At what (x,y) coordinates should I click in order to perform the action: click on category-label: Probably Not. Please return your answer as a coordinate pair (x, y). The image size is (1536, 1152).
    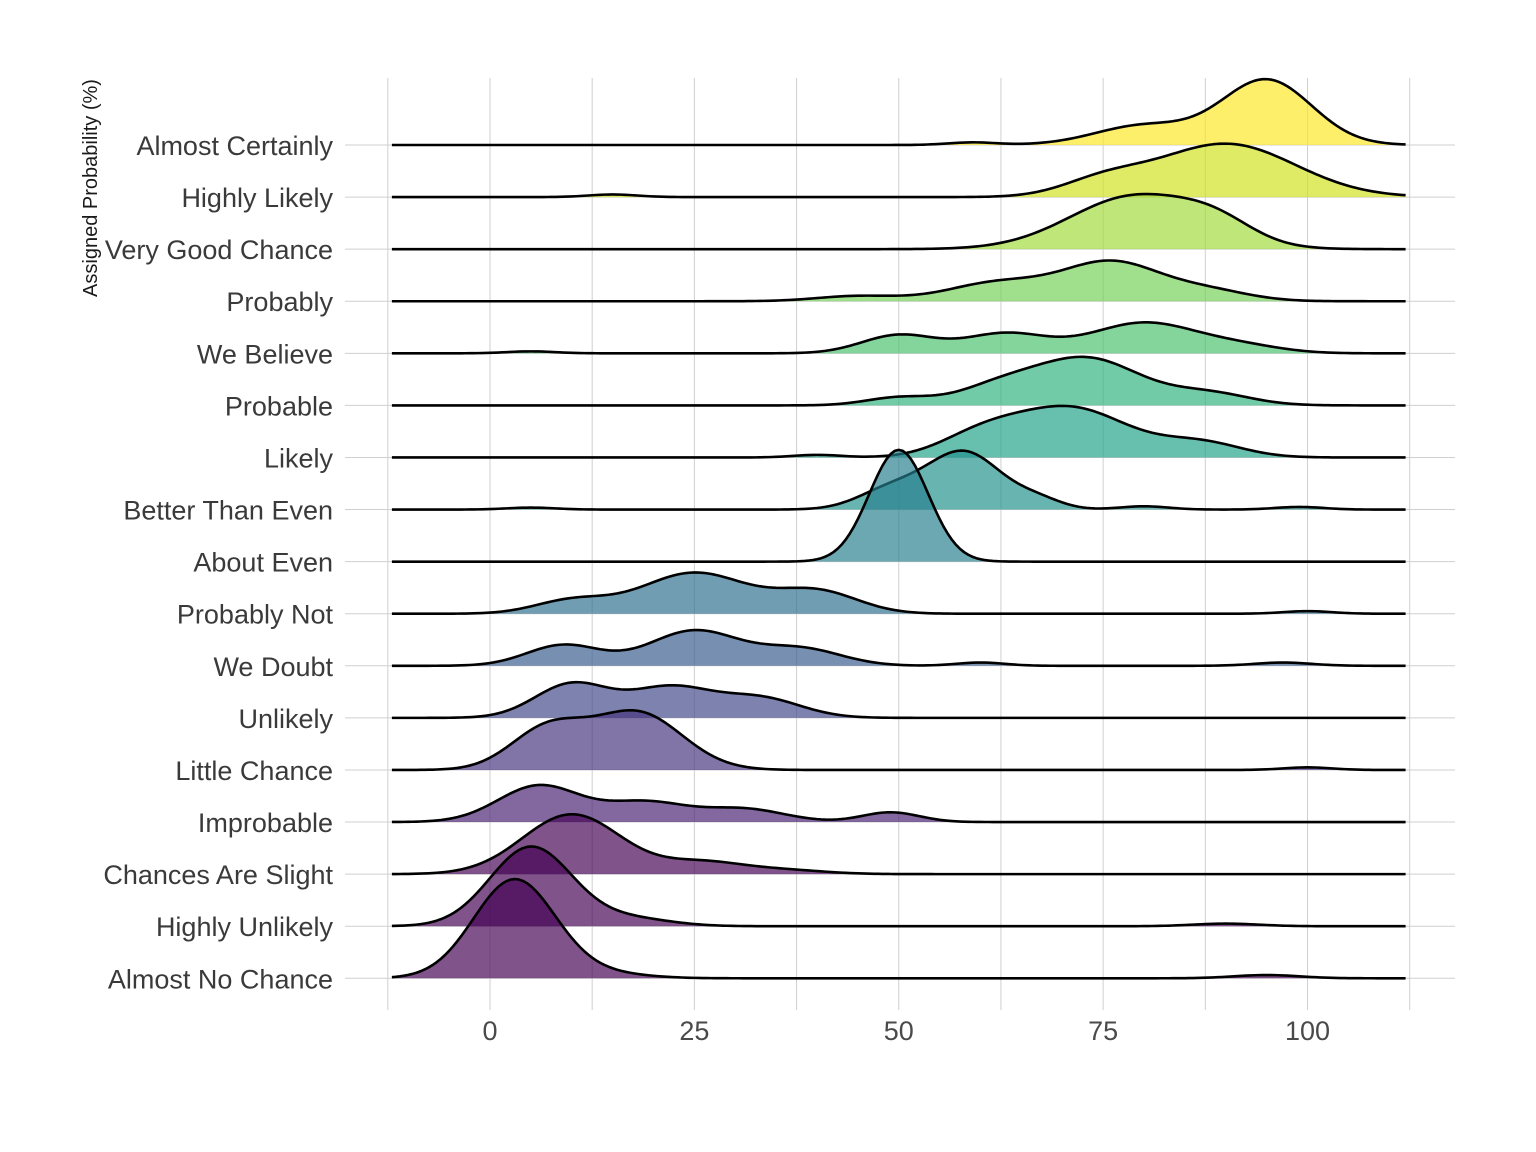
    Looking at the image, I should click on (255, 615).